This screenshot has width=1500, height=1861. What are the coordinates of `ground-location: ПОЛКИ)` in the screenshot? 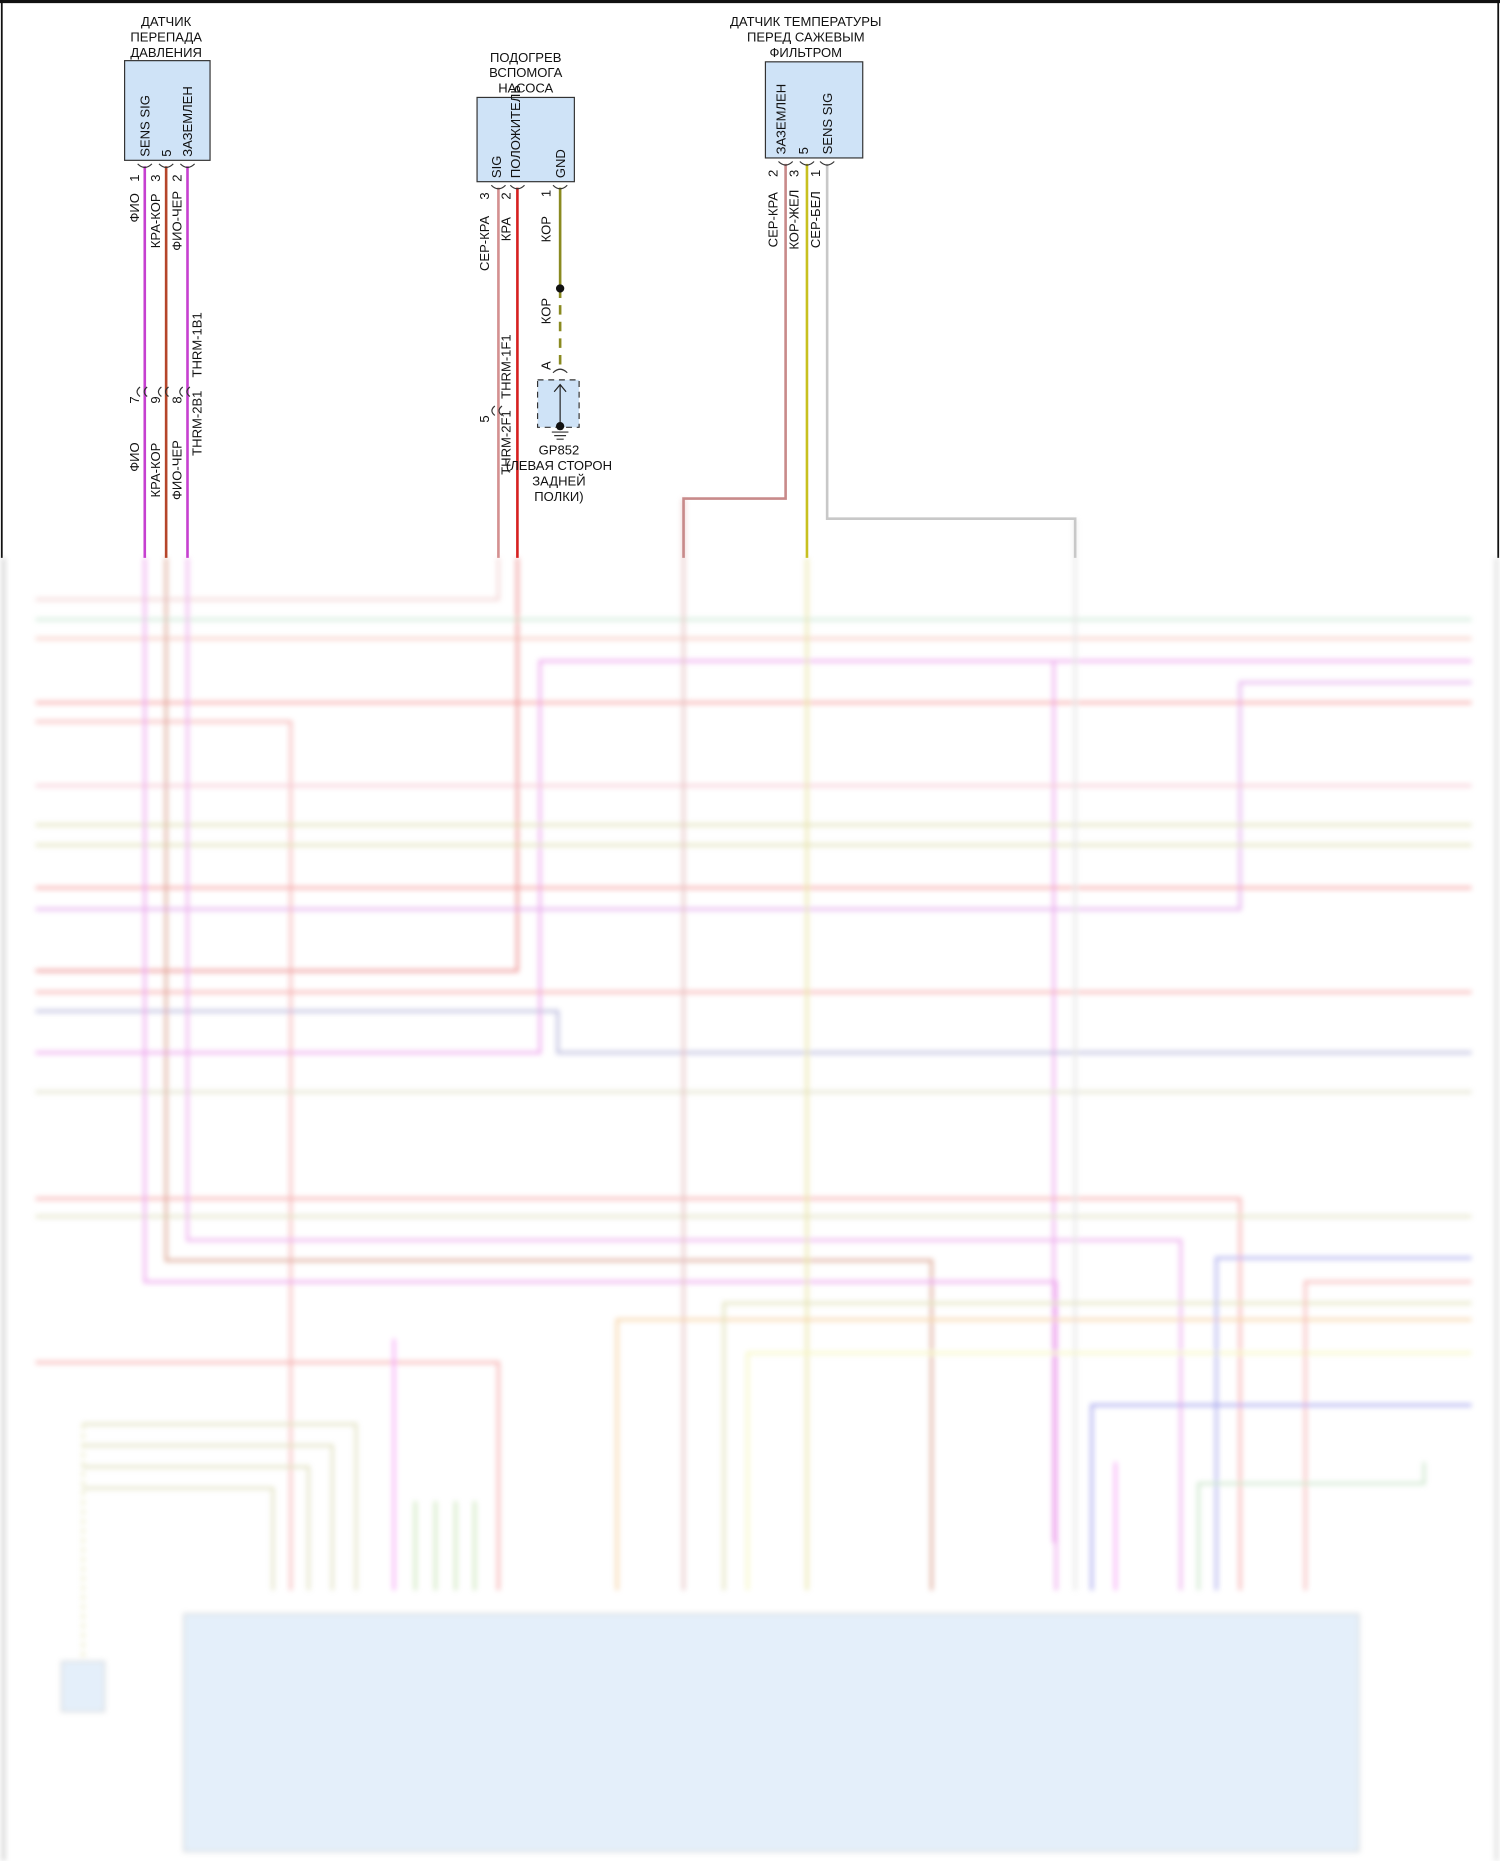 It's located at (558, 496).